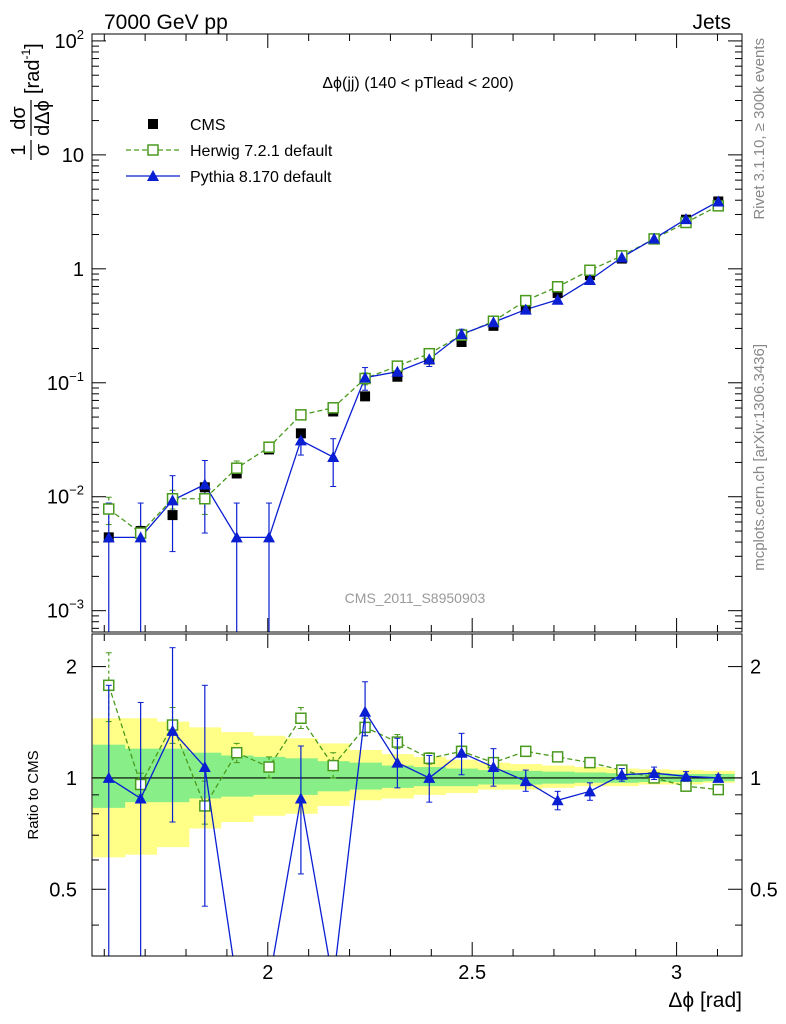  I want to click on header-left: 7000 GeV pp, so click(166, 22).